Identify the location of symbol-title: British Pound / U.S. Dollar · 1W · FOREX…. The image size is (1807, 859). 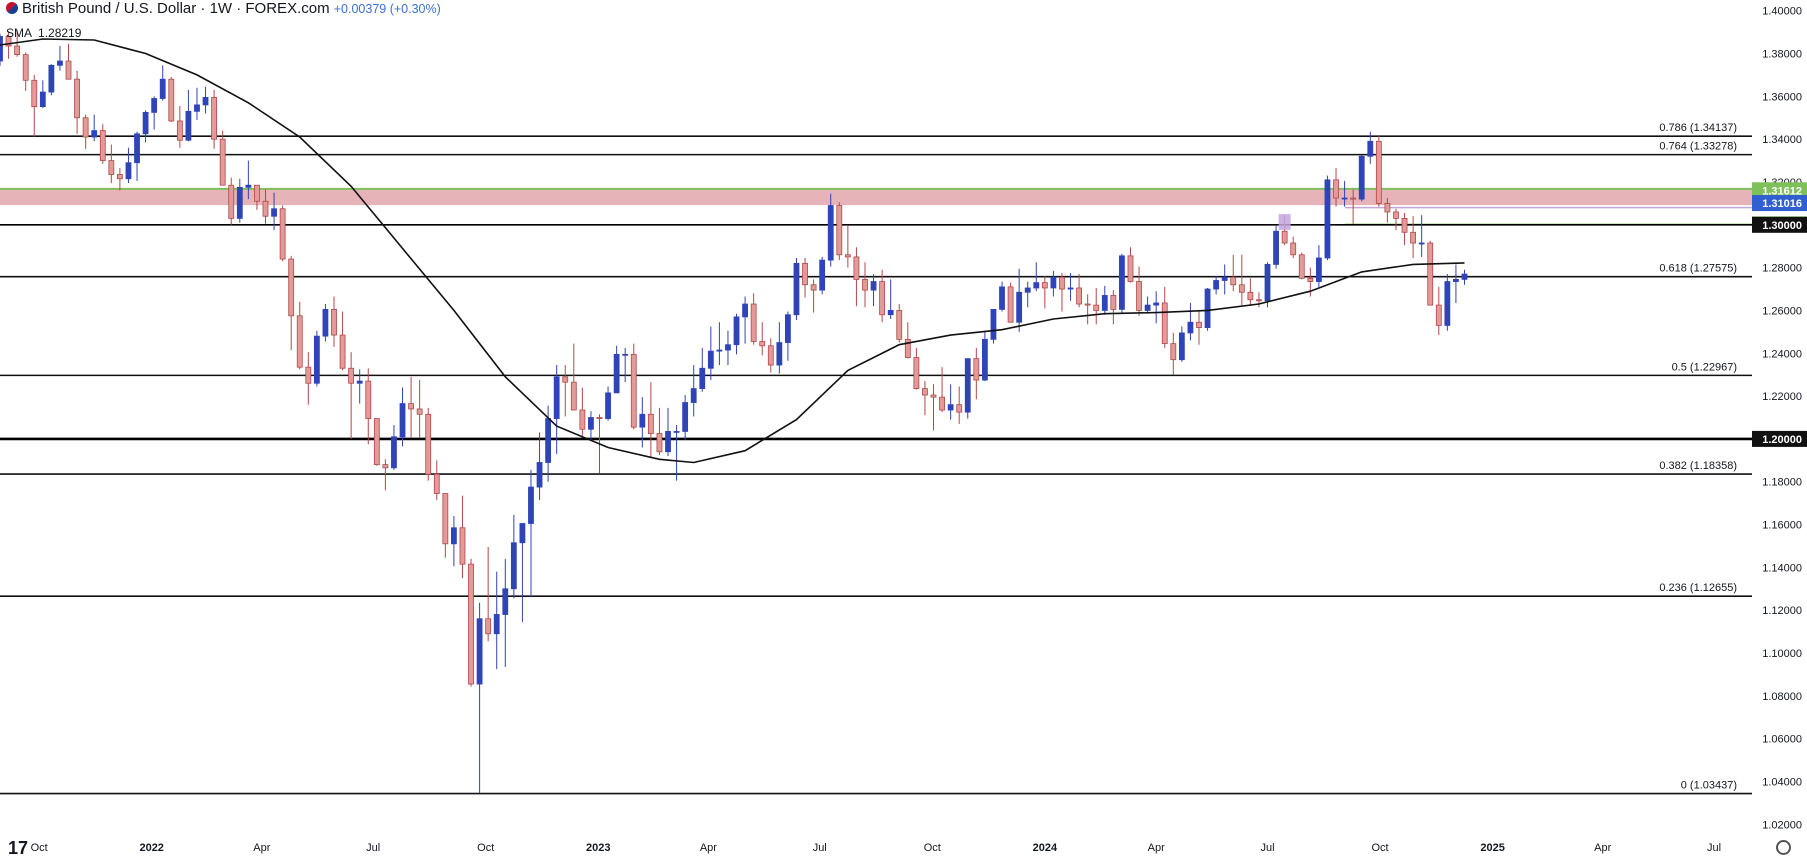
(176, 8).